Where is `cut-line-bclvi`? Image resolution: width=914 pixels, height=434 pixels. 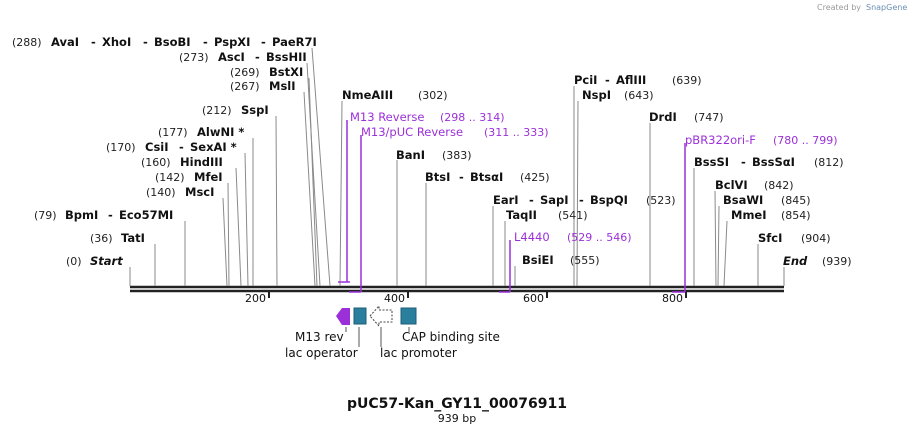 cut-line-bclvi is located at coordinates (715, 238).